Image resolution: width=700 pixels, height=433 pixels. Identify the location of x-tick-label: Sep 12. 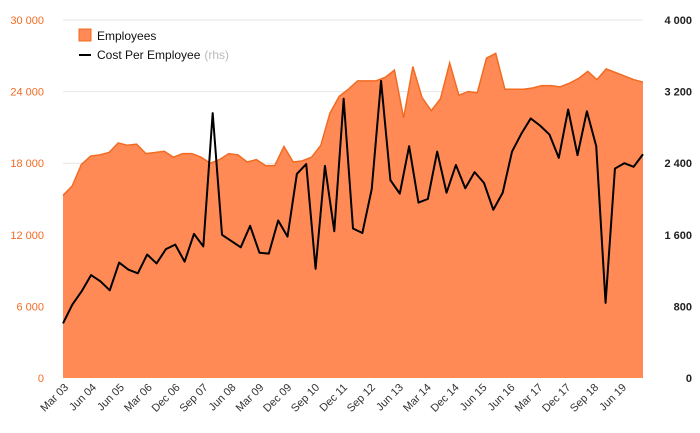
(361, 398).